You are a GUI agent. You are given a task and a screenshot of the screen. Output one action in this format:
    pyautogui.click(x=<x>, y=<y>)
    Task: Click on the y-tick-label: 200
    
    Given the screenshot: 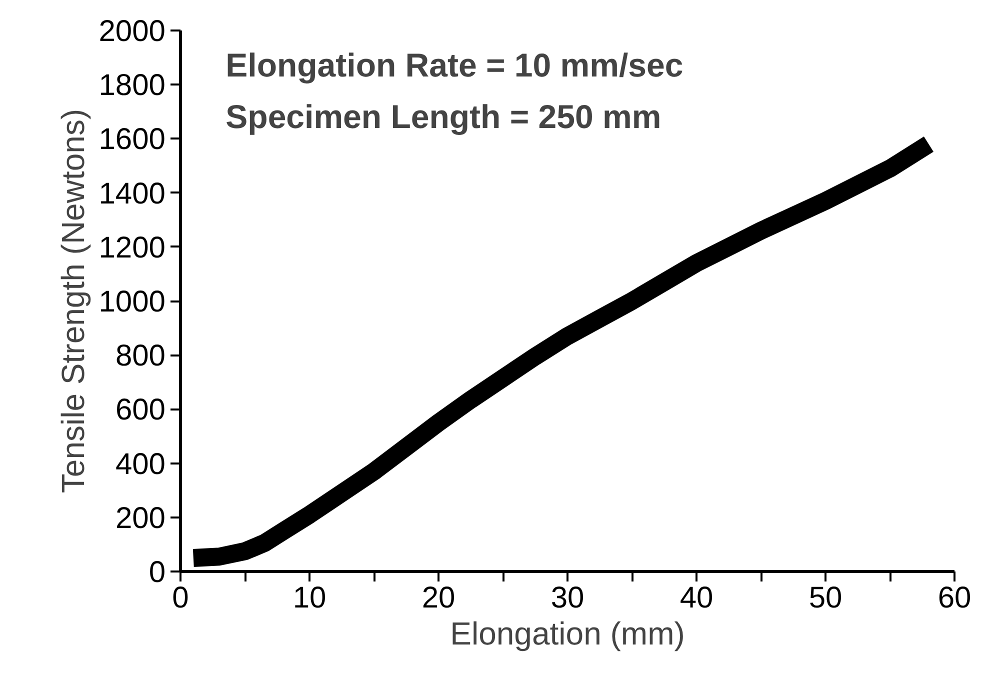 What is the action you would take?
    pyautogui.click(x=140, y=518)
    